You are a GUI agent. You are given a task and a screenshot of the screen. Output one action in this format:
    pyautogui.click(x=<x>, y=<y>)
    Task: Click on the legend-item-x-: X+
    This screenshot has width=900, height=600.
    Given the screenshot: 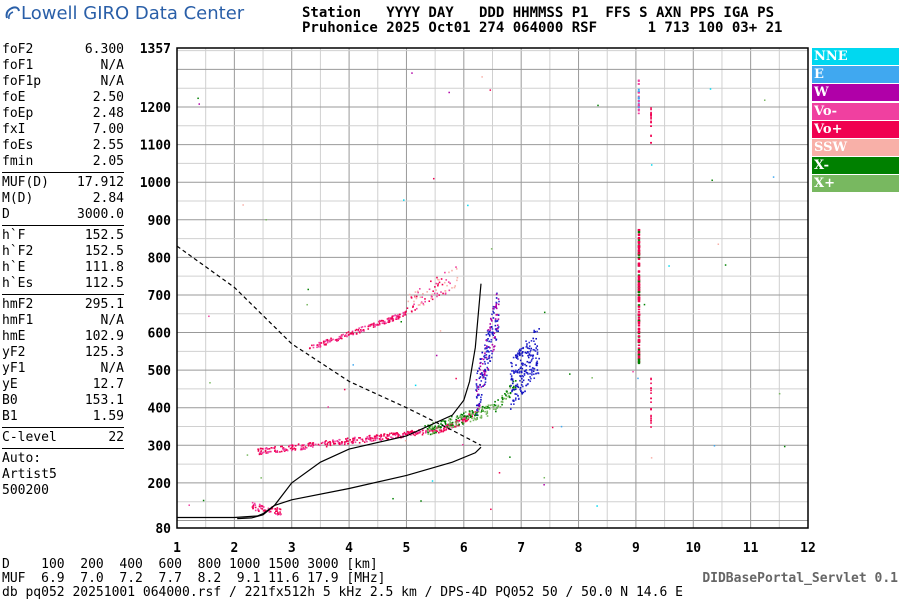 What is the action you would take?
    pyautogui.click(x=855, y=184)
    